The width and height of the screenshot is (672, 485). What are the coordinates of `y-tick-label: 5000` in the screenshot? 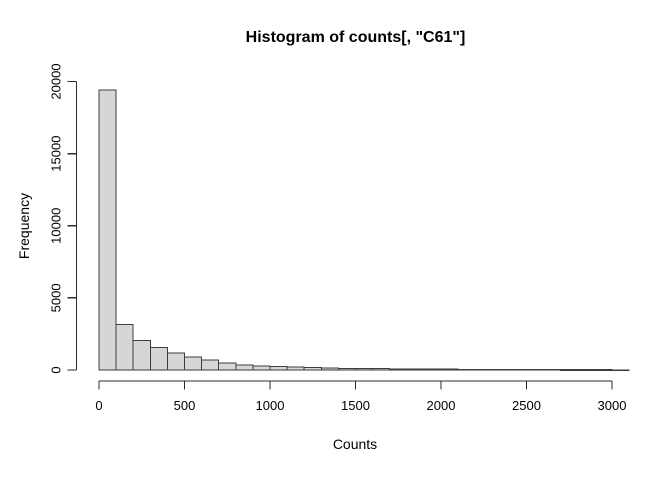 It's located at (56, 297).